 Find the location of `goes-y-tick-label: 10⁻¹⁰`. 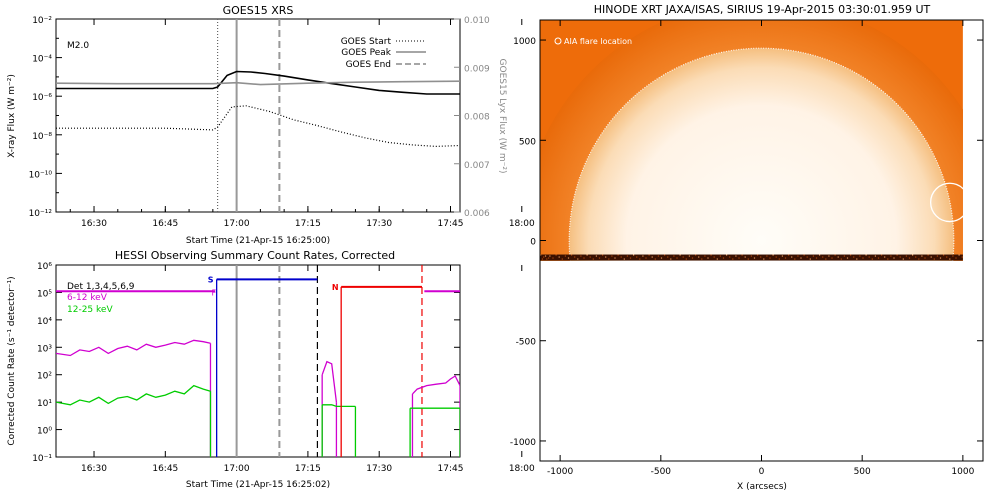

goes-y-tick-label: 10⁻¹⁰ is located at coordinates (41, 175).